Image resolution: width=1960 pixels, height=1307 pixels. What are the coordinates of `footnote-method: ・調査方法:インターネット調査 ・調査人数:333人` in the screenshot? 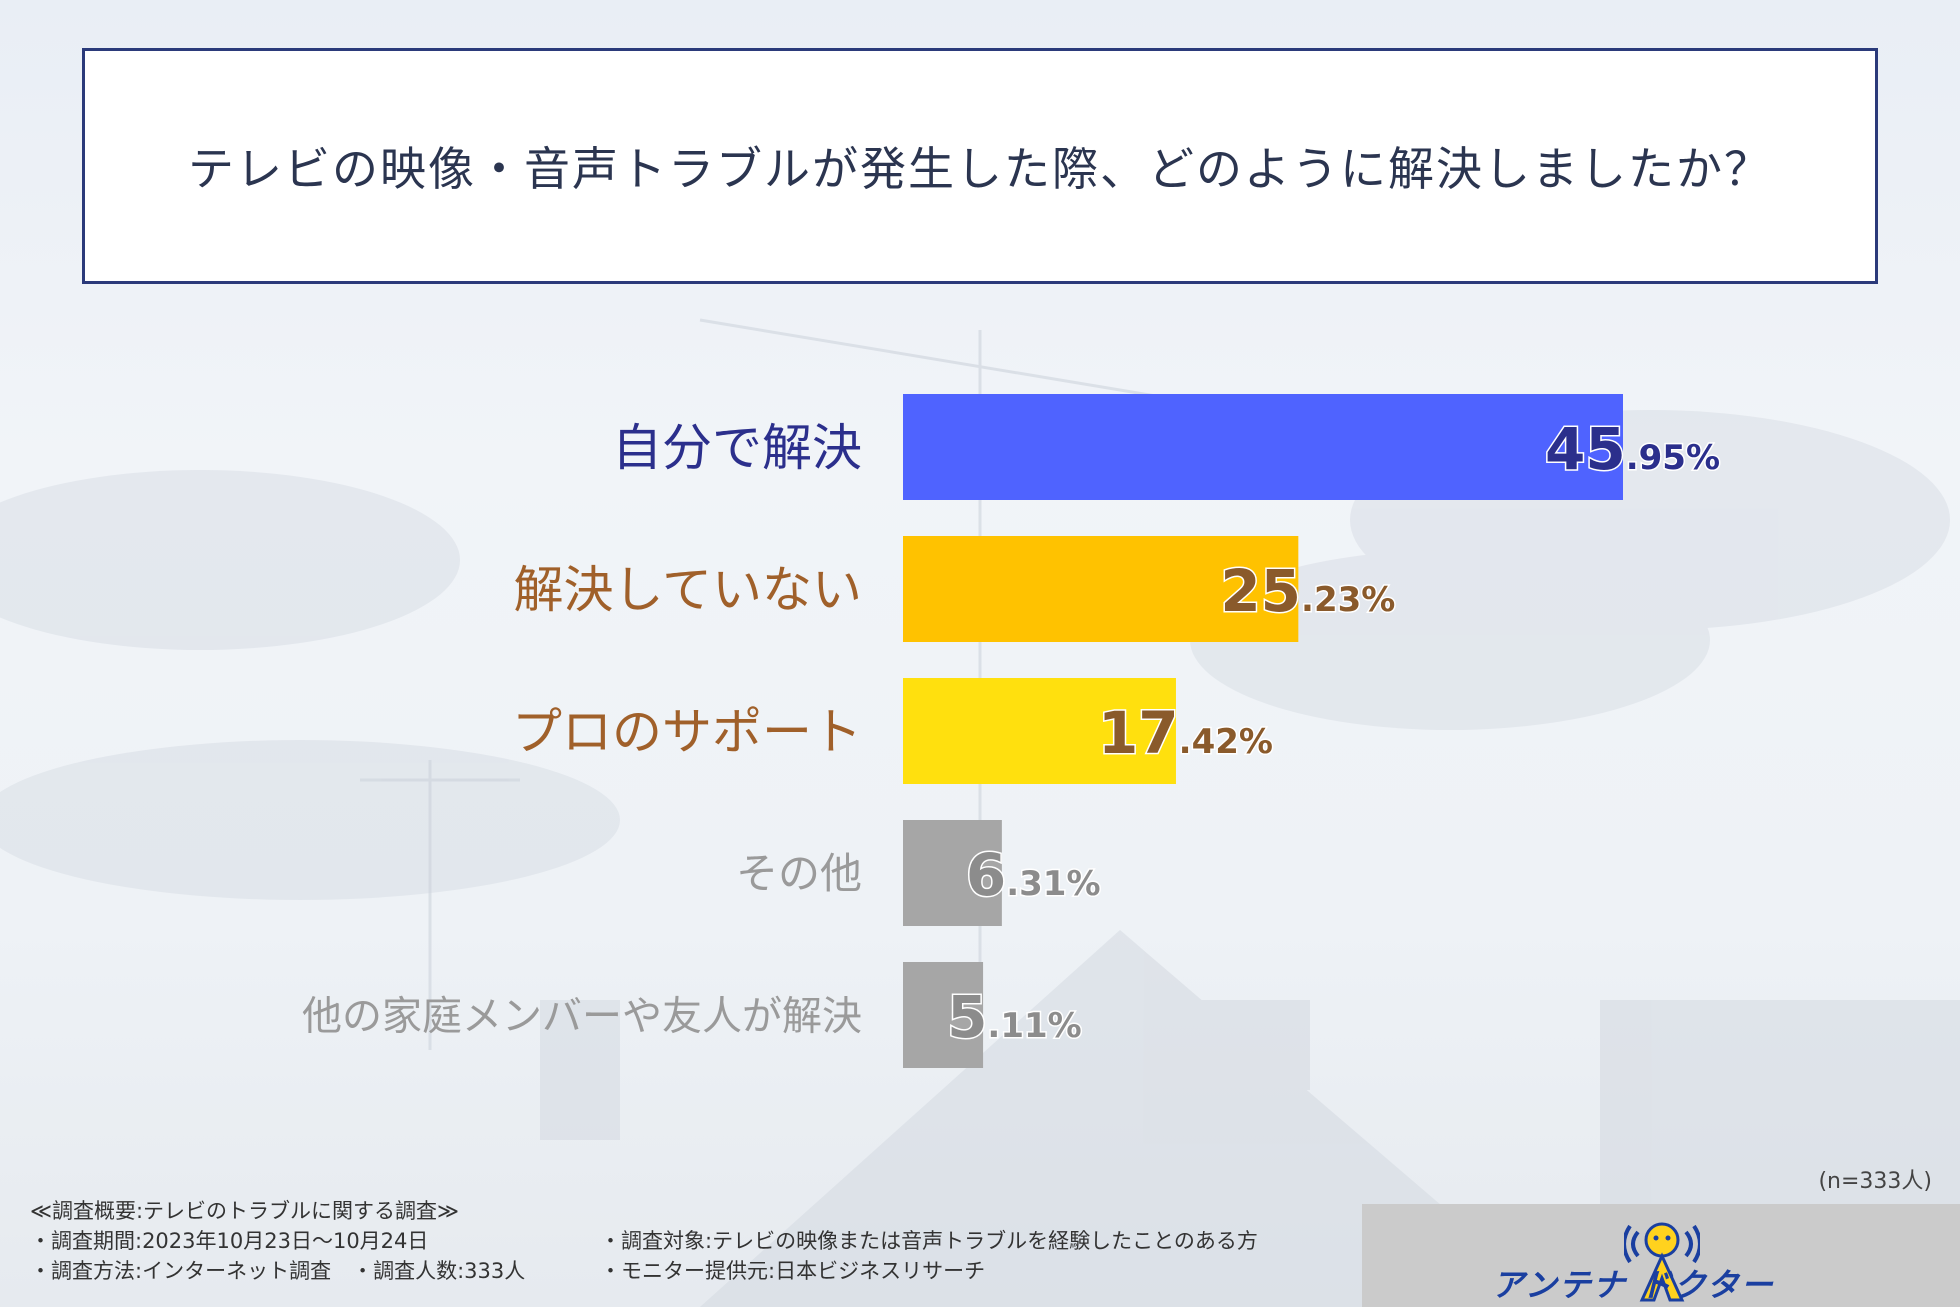 It's located at (278, 1271).